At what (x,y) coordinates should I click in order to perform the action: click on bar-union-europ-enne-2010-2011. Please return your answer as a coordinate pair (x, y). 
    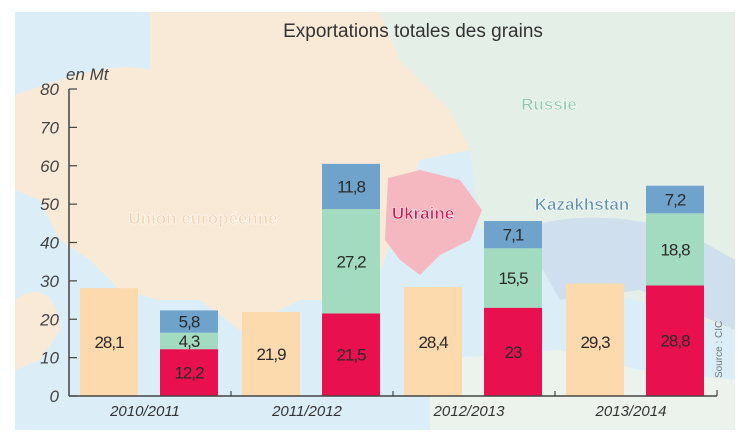
    Looking at the image, I should click on (109, 342).